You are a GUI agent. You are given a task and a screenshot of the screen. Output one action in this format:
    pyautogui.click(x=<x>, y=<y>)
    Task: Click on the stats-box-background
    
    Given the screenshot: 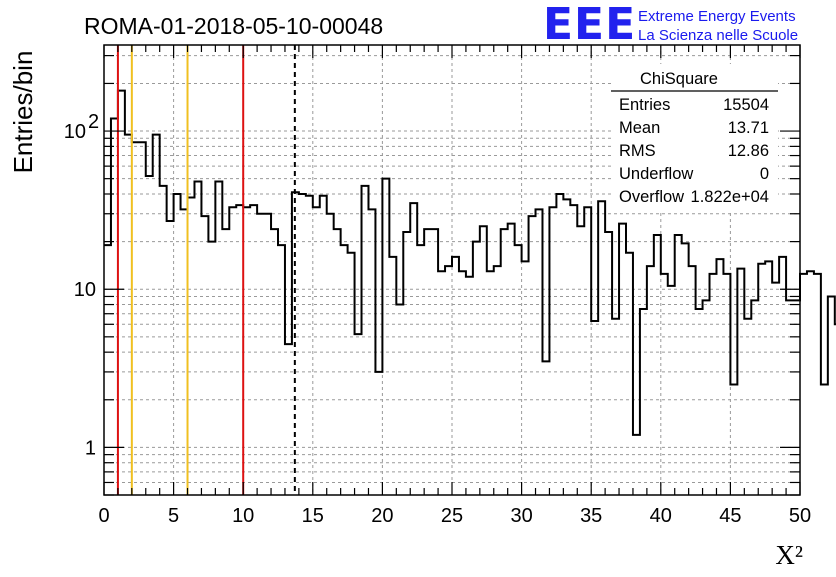 What is the action you would take?
    pyautogui.click(x=694, y=138)
    